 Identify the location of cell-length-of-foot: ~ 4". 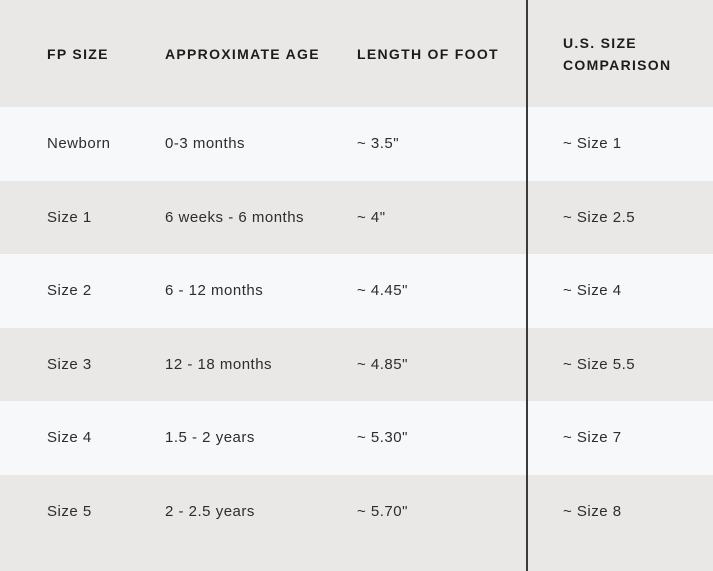
(371, 217).